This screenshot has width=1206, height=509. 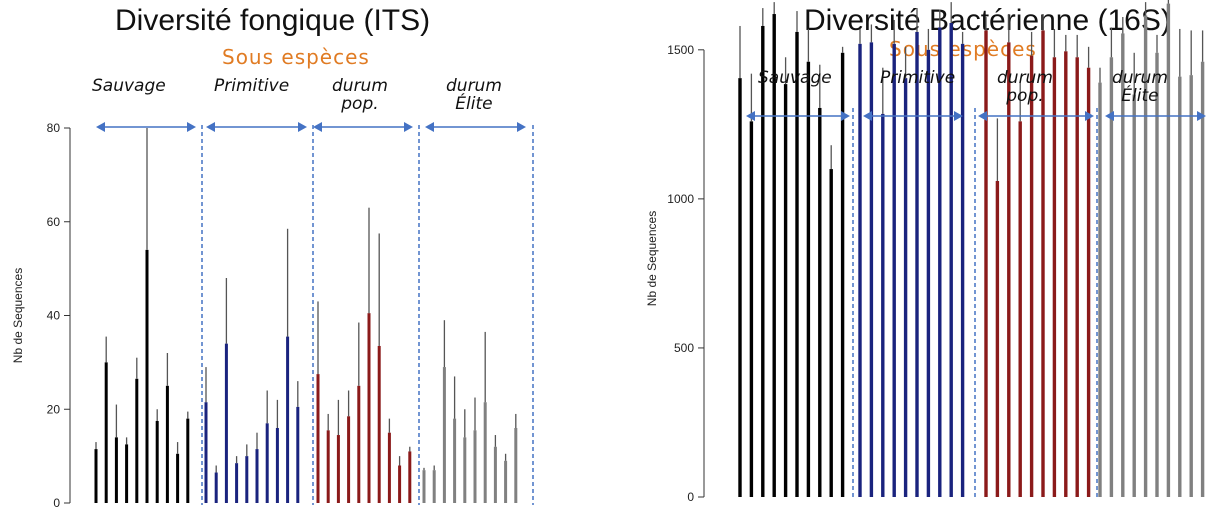 What do you see at coordinates (252, 86) in the screenshot?
I see `group-label-2: Primitive` at bounding box center [252, 86].